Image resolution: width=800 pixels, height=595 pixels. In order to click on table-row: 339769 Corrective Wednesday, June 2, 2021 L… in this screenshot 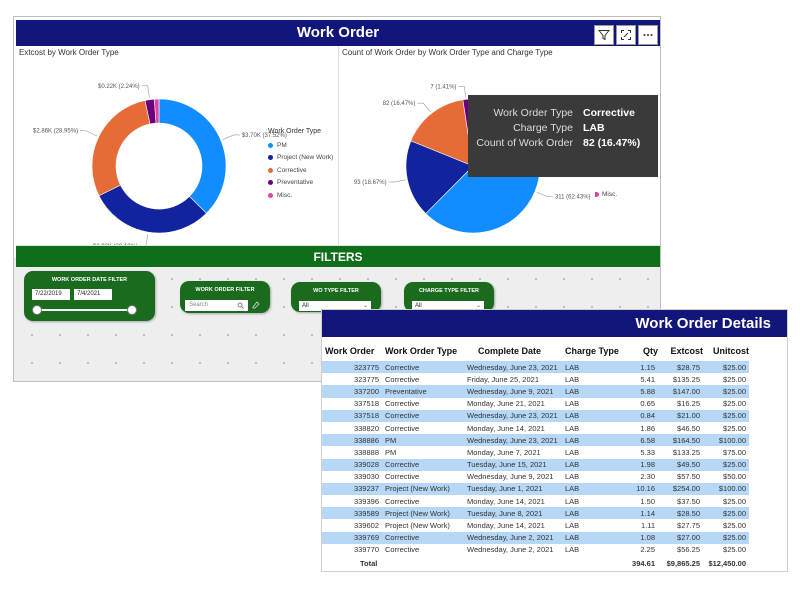, I will do `click(535, 537)`.